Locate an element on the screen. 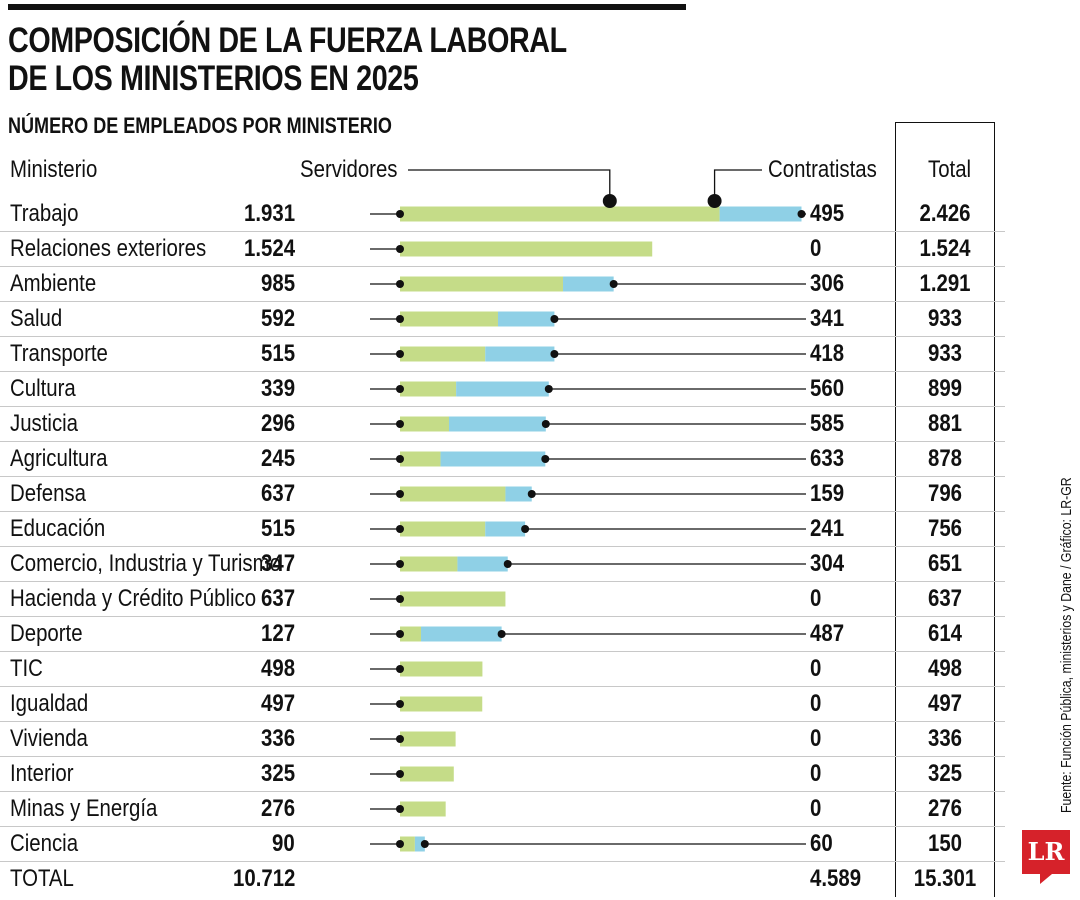  total-value-text: 899 is located at coordinates (945, 388).